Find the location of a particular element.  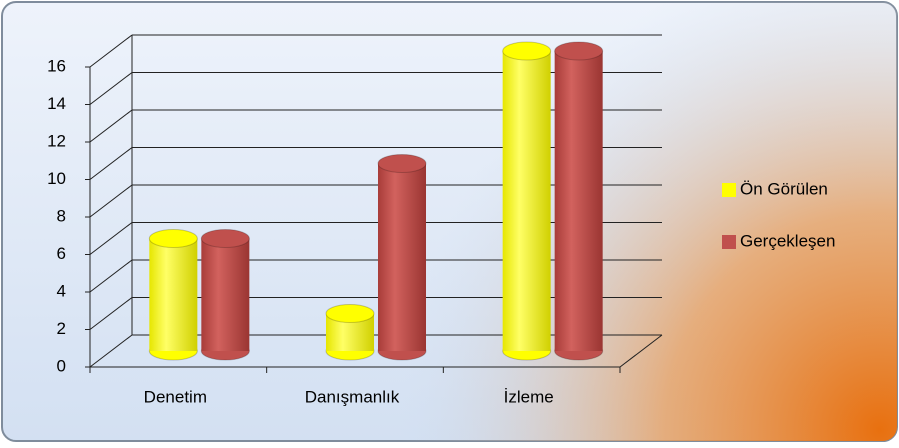

y-tick-label: 10 is located at coordinates (56, 178).